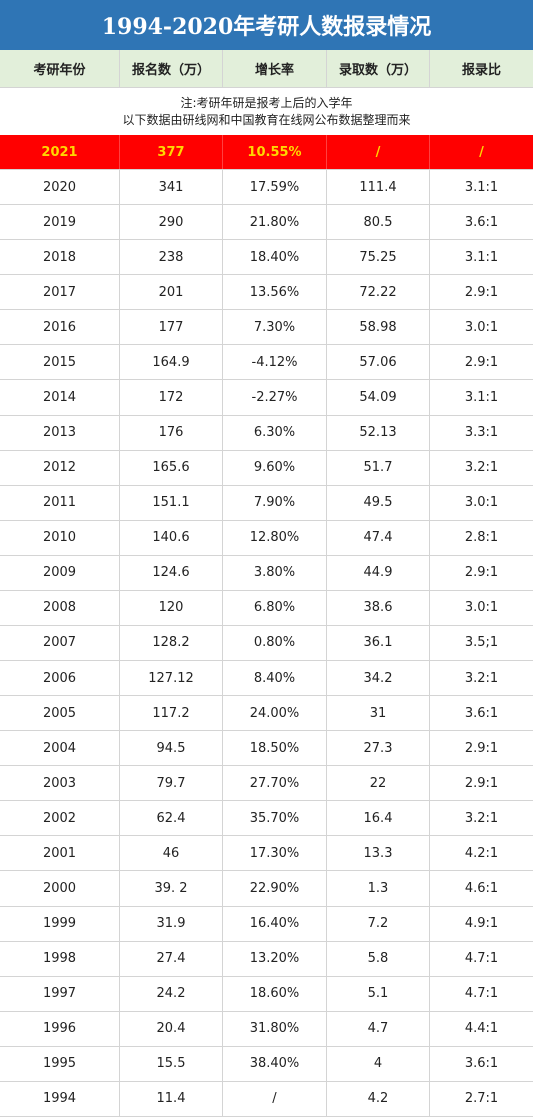  I want to click on cell: 24.00%, so click(275, 713).